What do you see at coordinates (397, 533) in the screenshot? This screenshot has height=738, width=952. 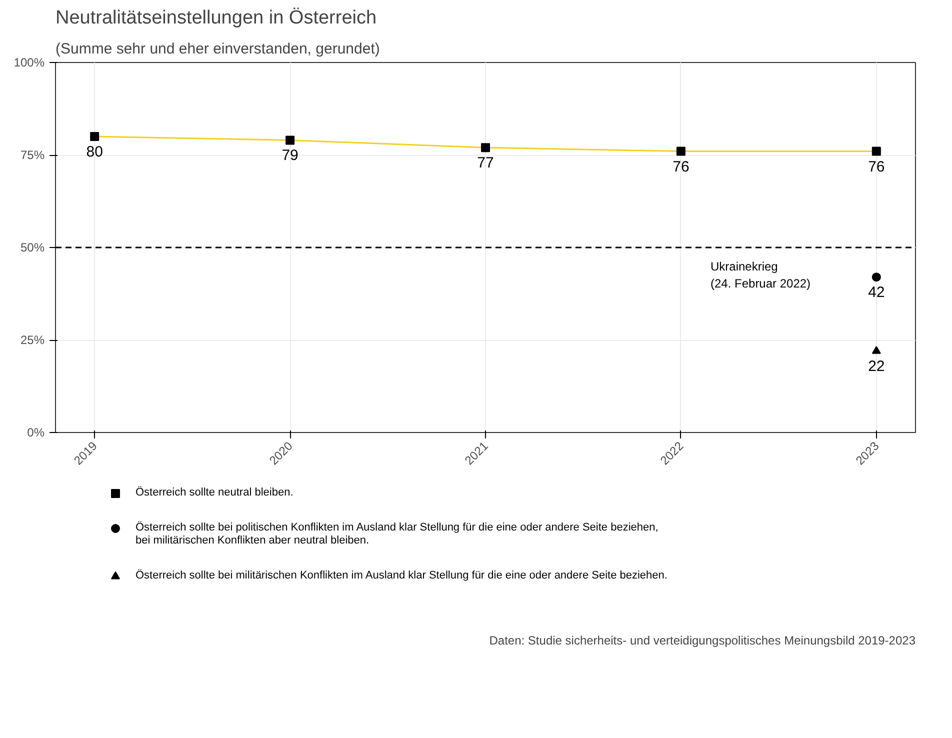 I see `legend-label: Österreich sollte bei politischen Konflikten im Ausland klar Stellung für die eine oder andere Seite beziehen, bei militärischen Konflikten aber neutral bleiben.` at bounding box center [397, 533].